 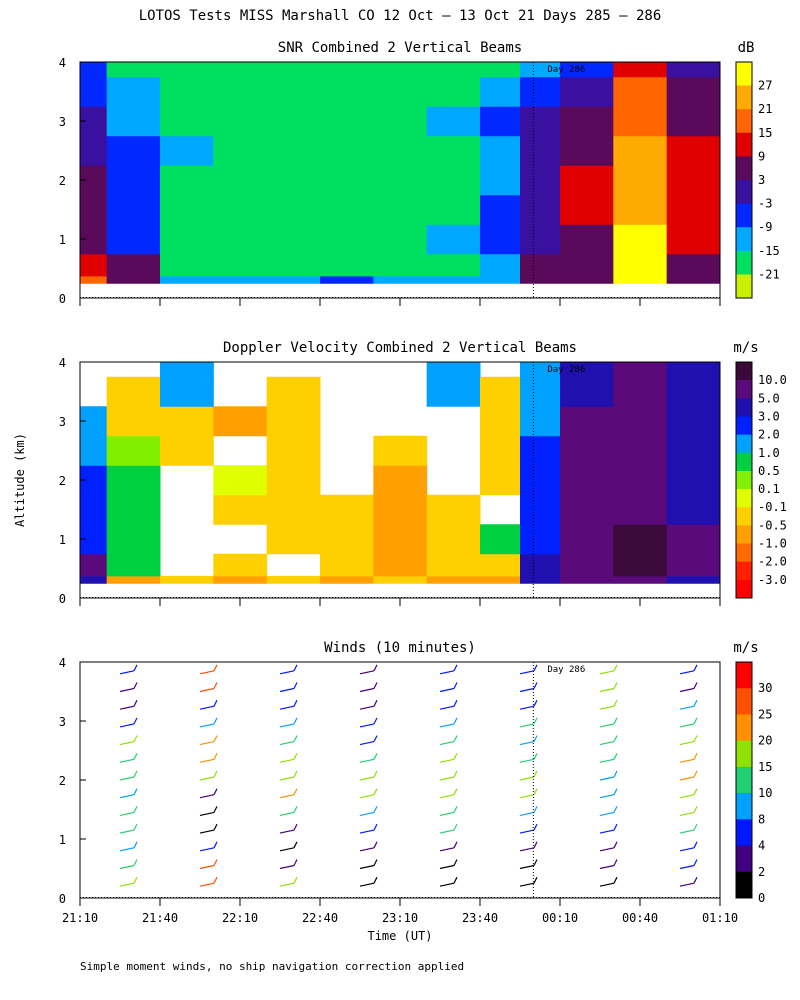 What do you see at coordinates (761, 156) in the screenshot?
I see `colorbar-label: 9` at bounding box center [761, 156].